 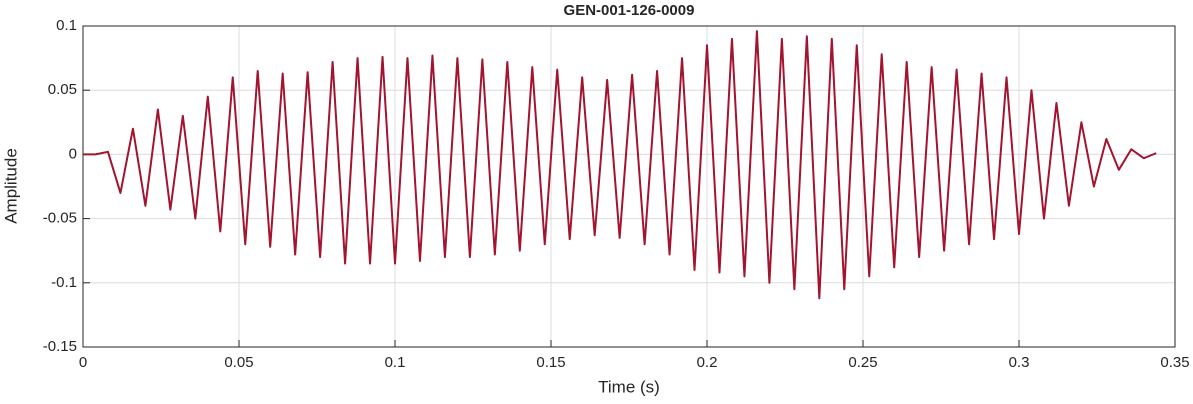 What do you see at coordinates (60, 346) in the screenshot?
I see `y-tick-label: -0.15` at bounding box center [60, 346].